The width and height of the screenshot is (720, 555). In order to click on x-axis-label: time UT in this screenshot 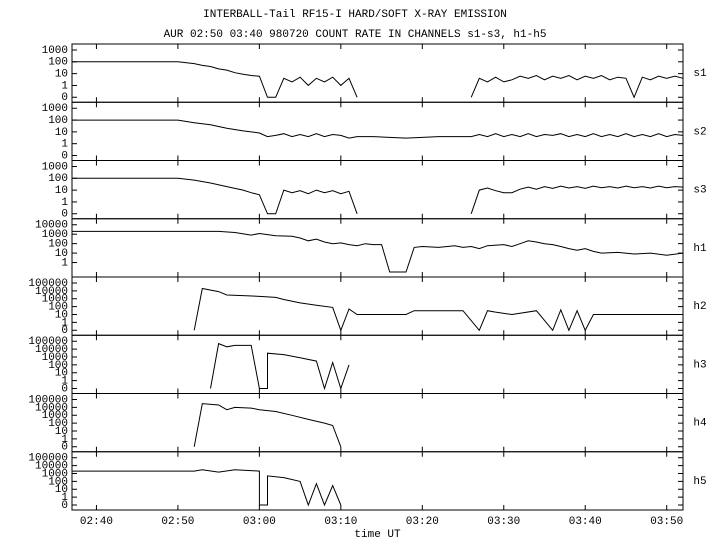, I will do `click(377, 535)`.